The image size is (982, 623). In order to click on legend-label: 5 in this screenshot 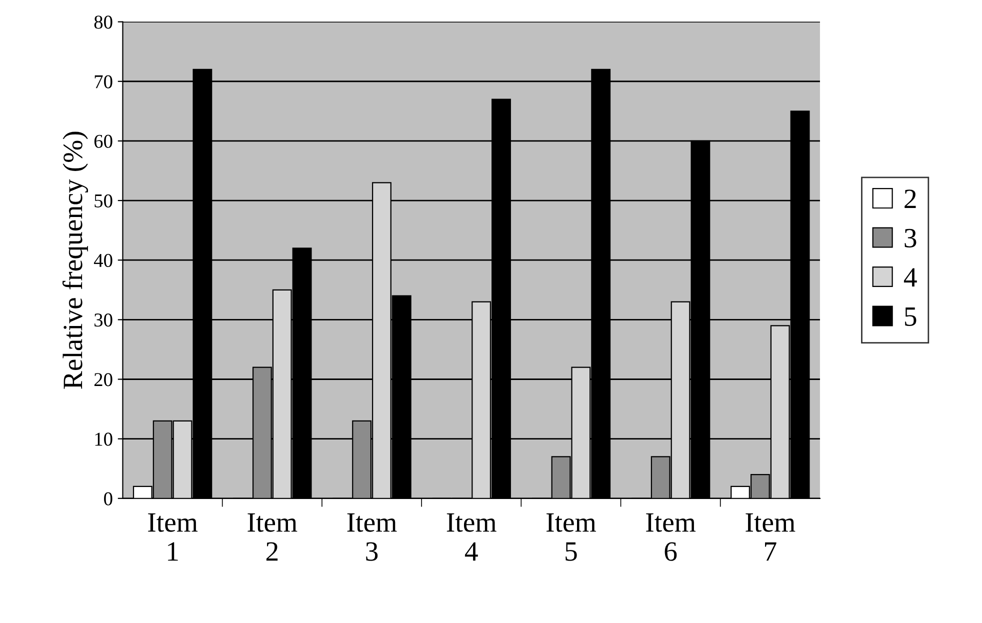, I will do `click(910, 317)`.